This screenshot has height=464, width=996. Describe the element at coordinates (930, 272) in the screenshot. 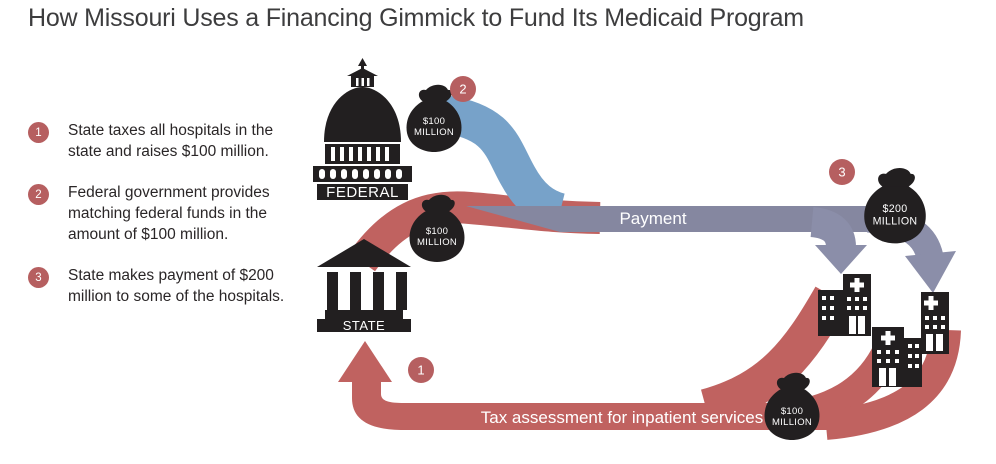

I see `payment-arrow-right-head` at that location.